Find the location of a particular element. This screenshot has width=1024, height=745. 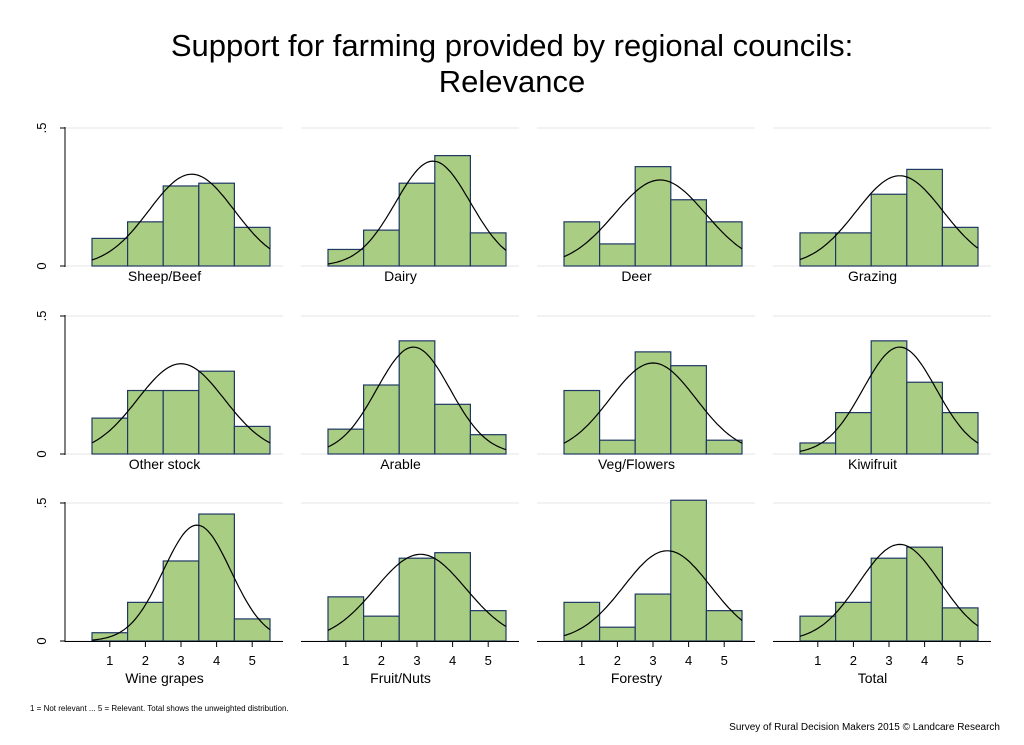

panel-label: Sheep/Beef is located at coordinates (164, 276).